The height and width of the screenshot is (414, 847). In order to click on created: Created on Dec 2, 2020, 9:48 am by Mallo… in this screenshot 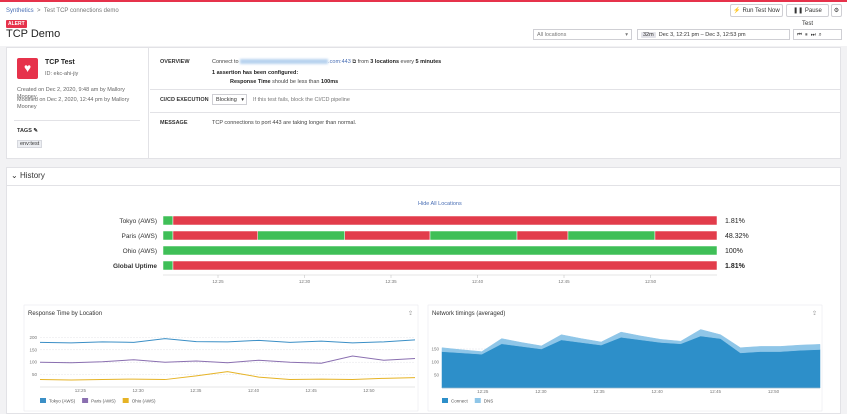, I will do `click(71, 93)`.